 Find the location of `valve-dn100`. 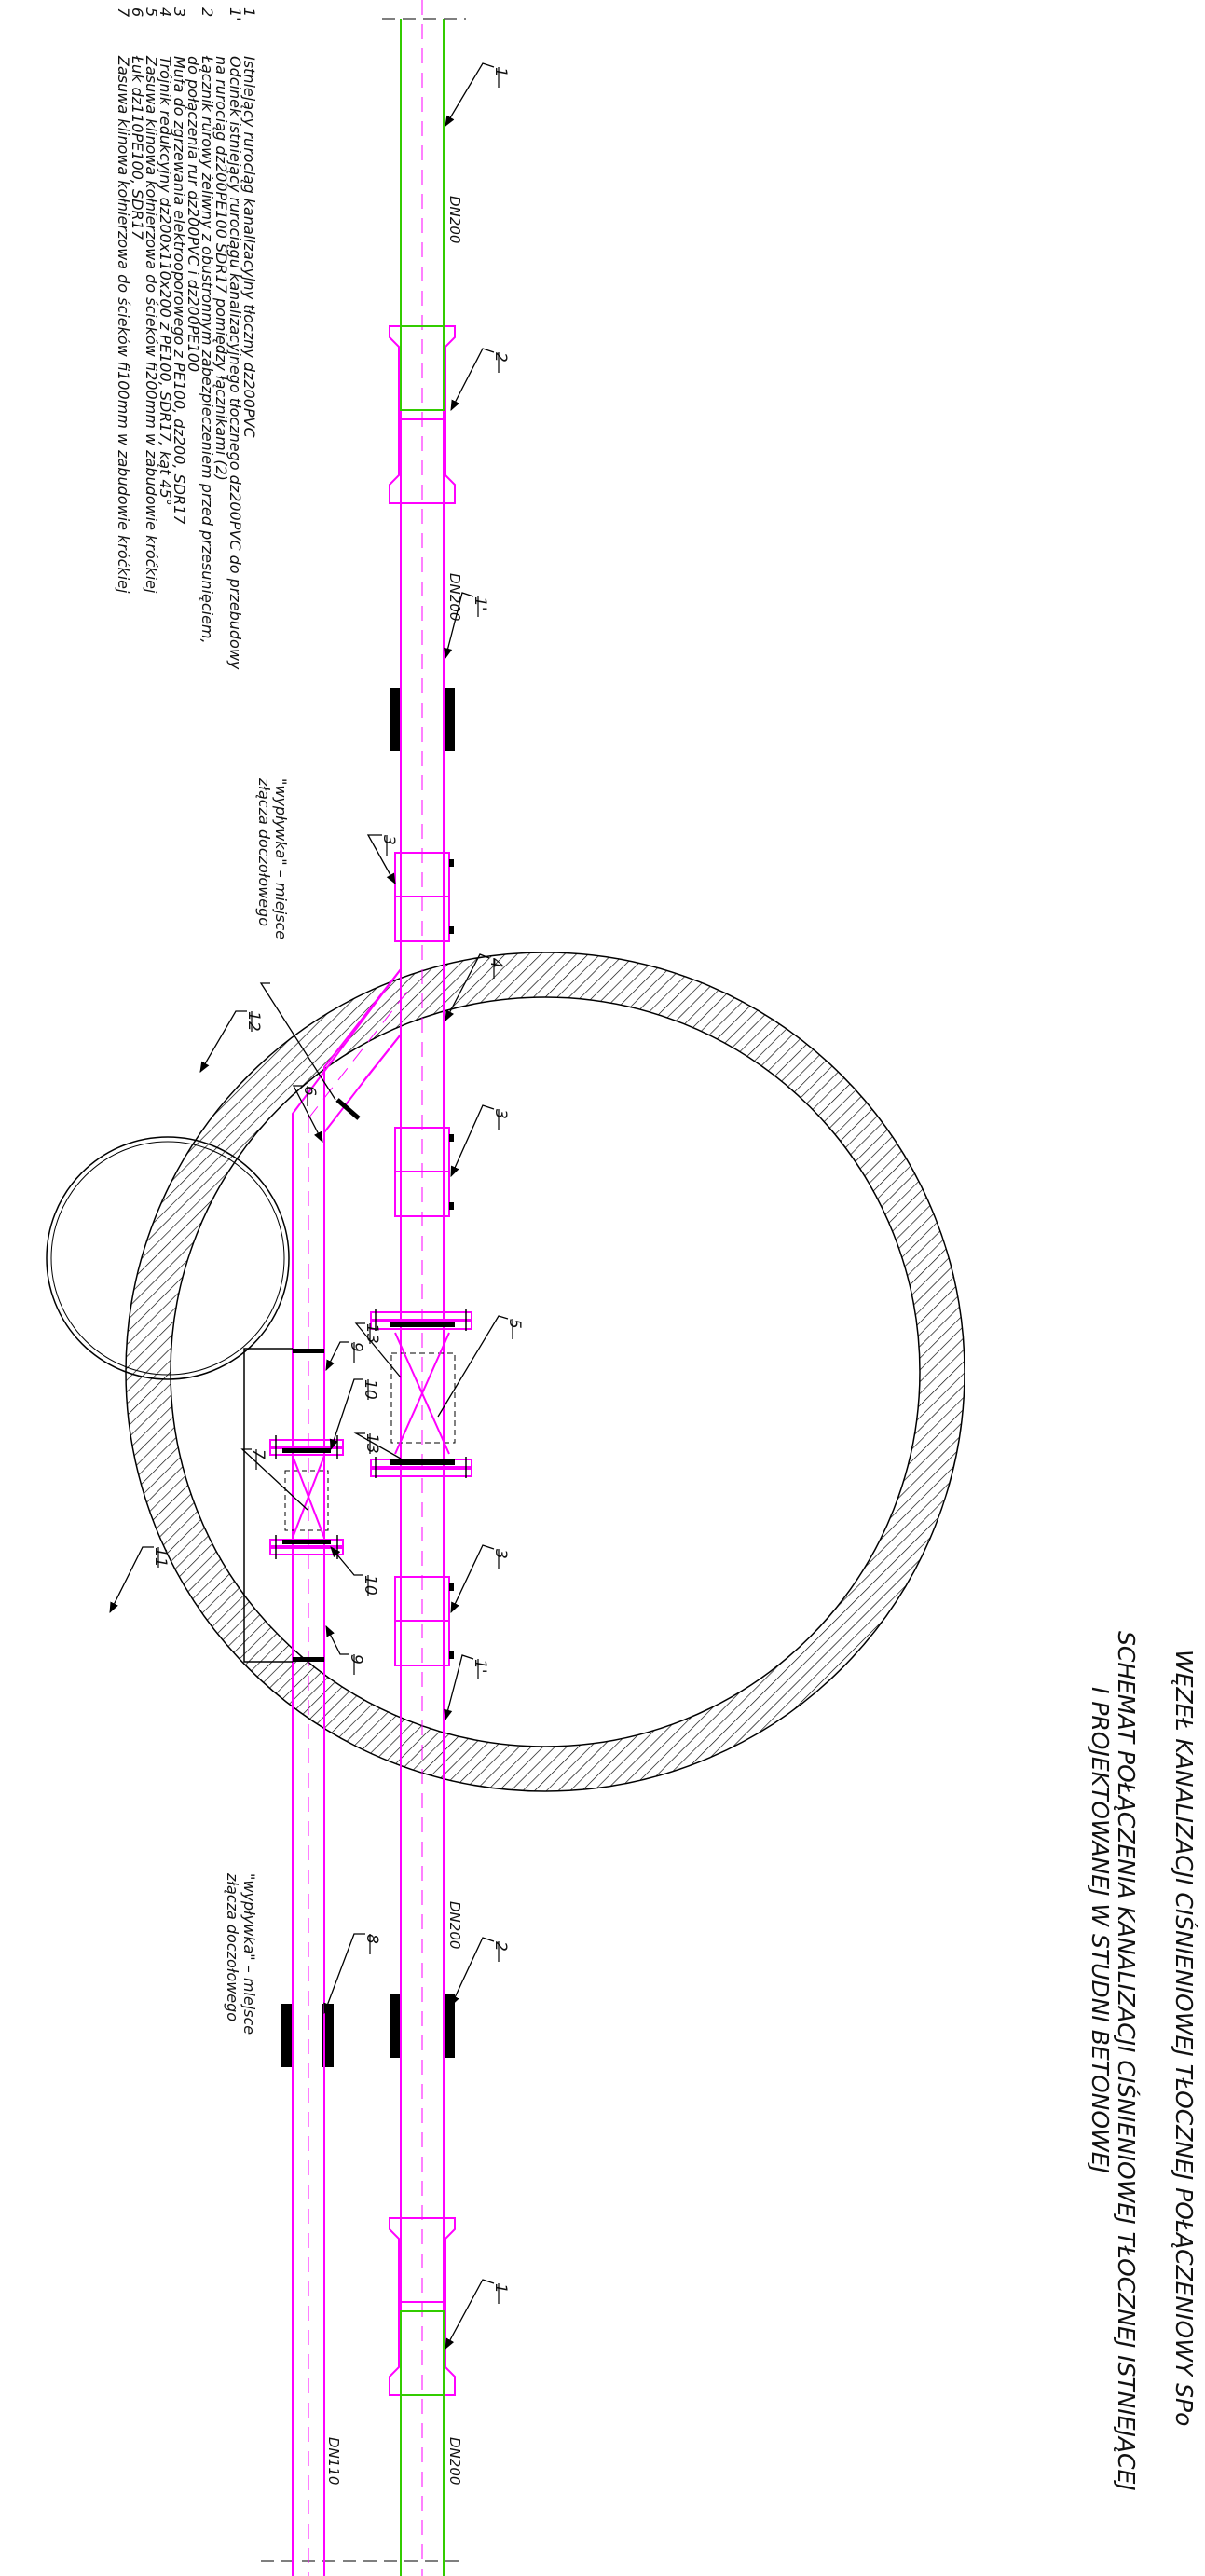

valve-dn100 is located at coordinates (306, 1497).